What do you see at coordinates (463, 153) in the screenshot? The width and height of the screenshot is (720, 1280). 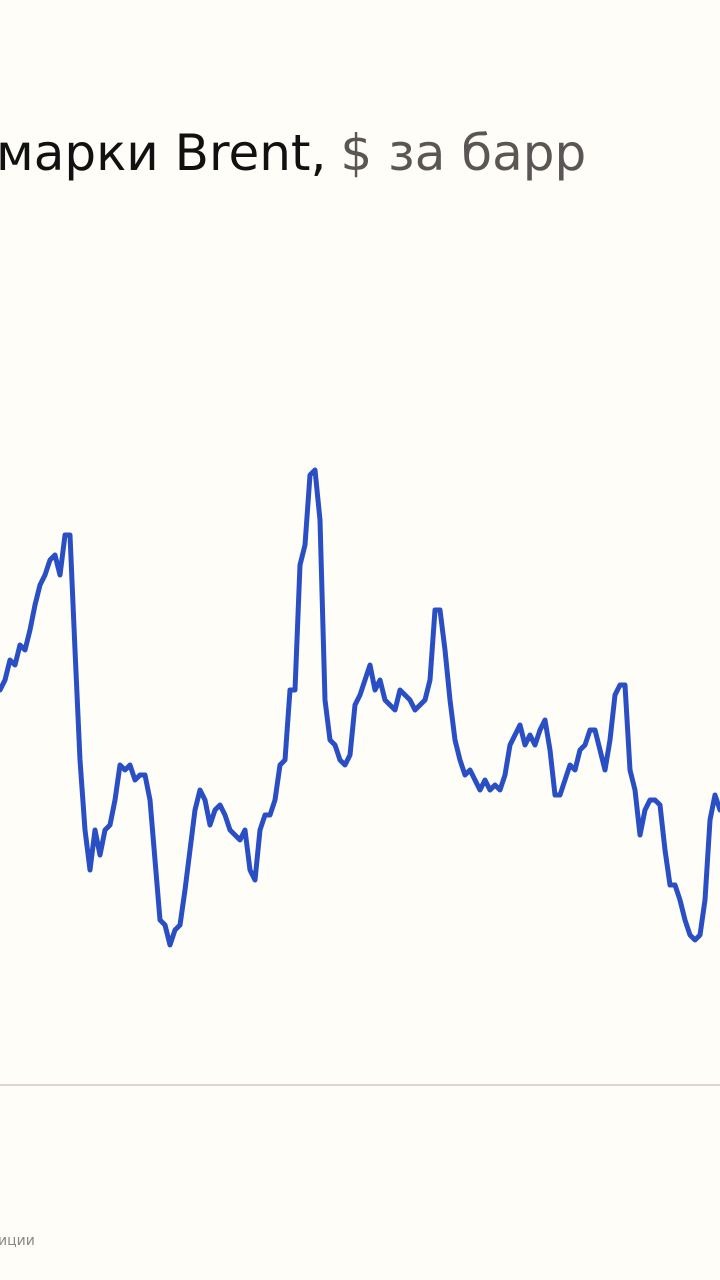 I see `chart-unit: $ за барр` at bounding box center [463, 153].